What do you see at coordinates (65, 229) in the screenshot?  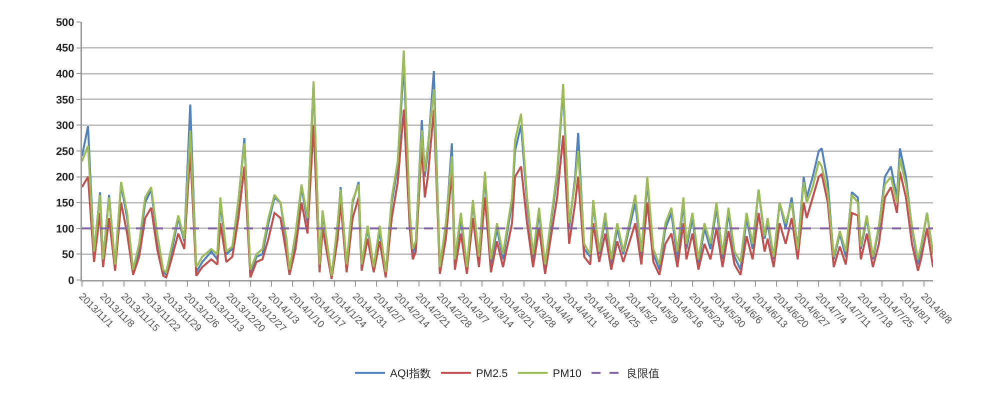 I see `y-tick-label: 100` at bounding box center [65, 229].